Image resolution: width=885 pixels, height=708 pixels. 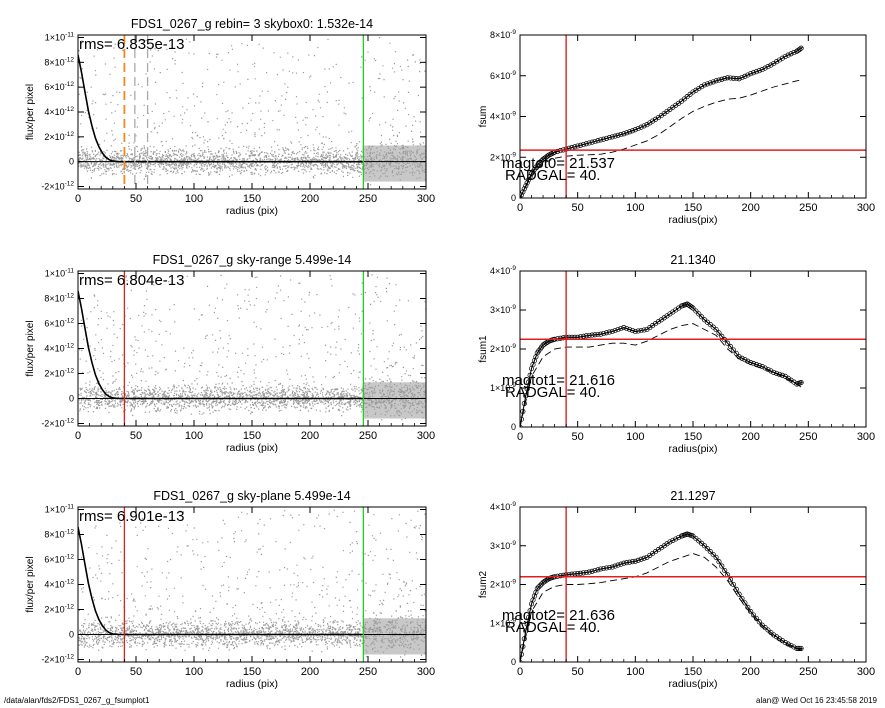 What do you see at coordinates (394, 400) in the screenshot?
I see `sky-outer-band` at bounding box center [394, 400].